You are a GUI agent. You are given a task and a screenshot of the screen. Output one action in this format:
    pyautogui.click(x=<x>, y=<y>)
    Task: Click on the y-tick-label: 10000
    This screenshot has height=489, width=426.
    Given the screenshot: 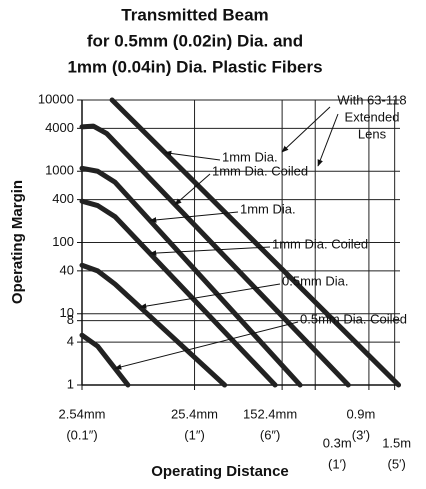 What is the action you would take?
    pyautogui.click(x=56, y=98)
    